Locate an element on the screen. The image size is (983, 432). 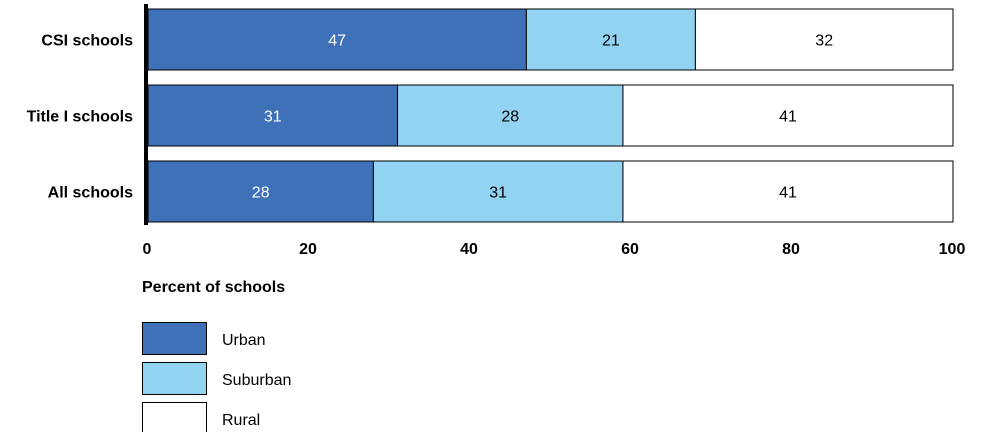
data-label-csi-schools-urban: 47 is located at coordinates (337, 41).